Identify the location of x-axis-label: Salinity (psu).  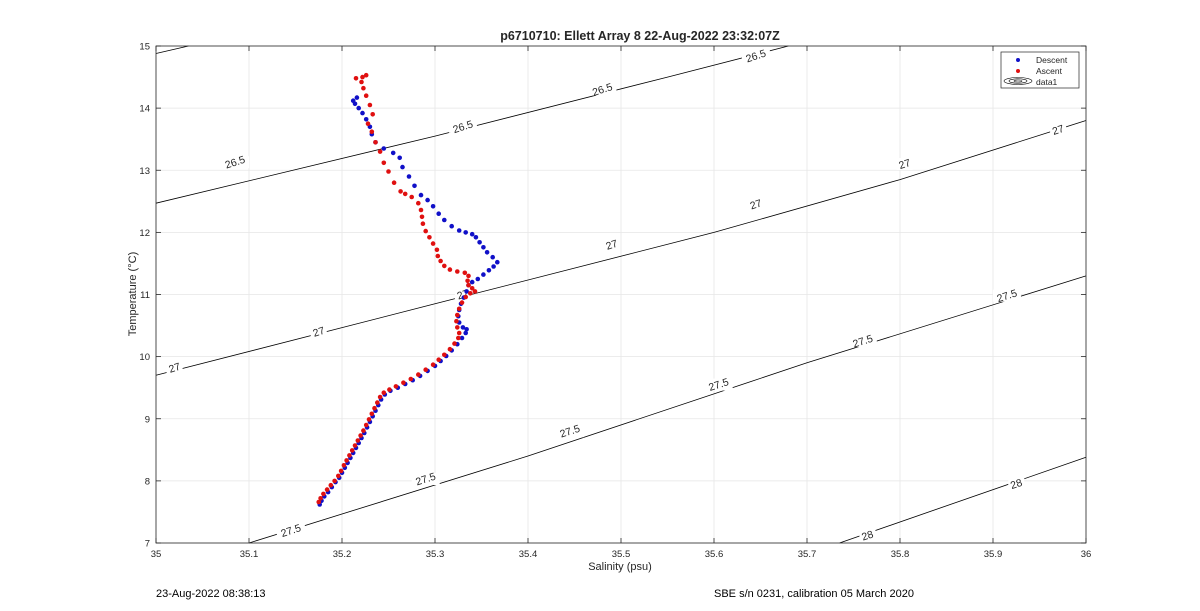
(620, 567).